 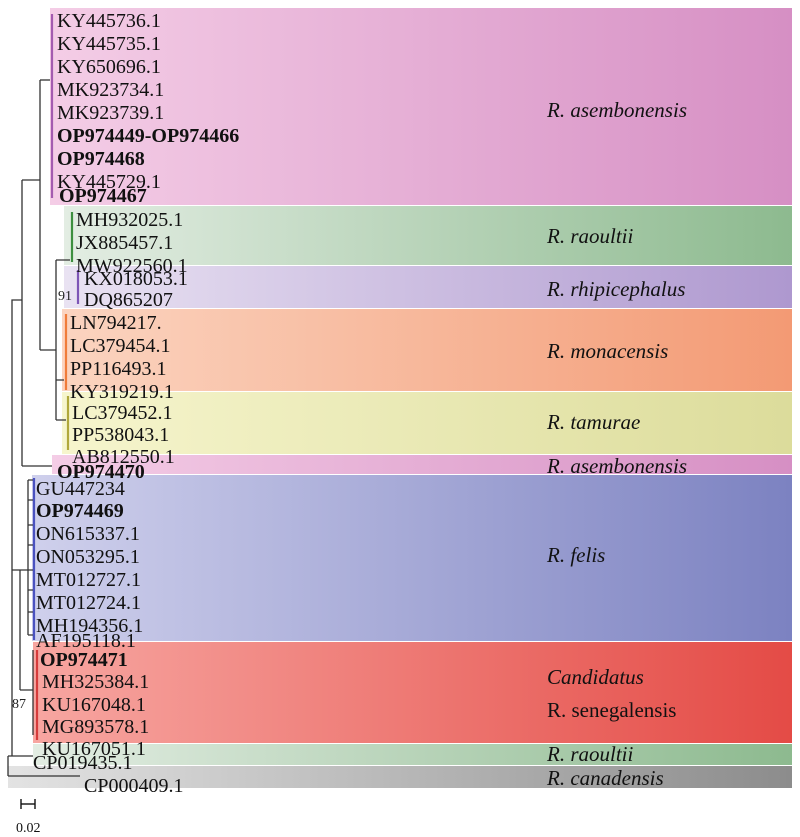 What do you see at coordinates (122, 392) in the screenshot?
I see `taxon-label: KY319219.1` at bounding box center [122, 392].